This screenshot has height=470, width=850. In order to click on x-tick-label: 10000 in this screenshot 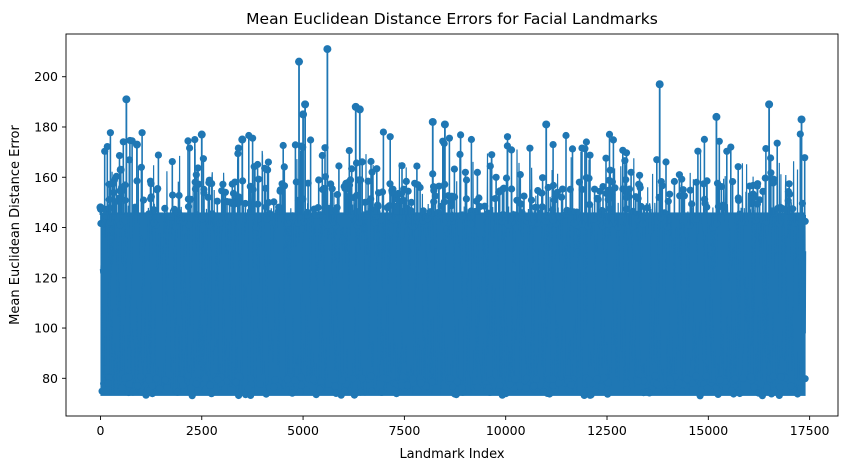, I will do `click(506, 430)`.